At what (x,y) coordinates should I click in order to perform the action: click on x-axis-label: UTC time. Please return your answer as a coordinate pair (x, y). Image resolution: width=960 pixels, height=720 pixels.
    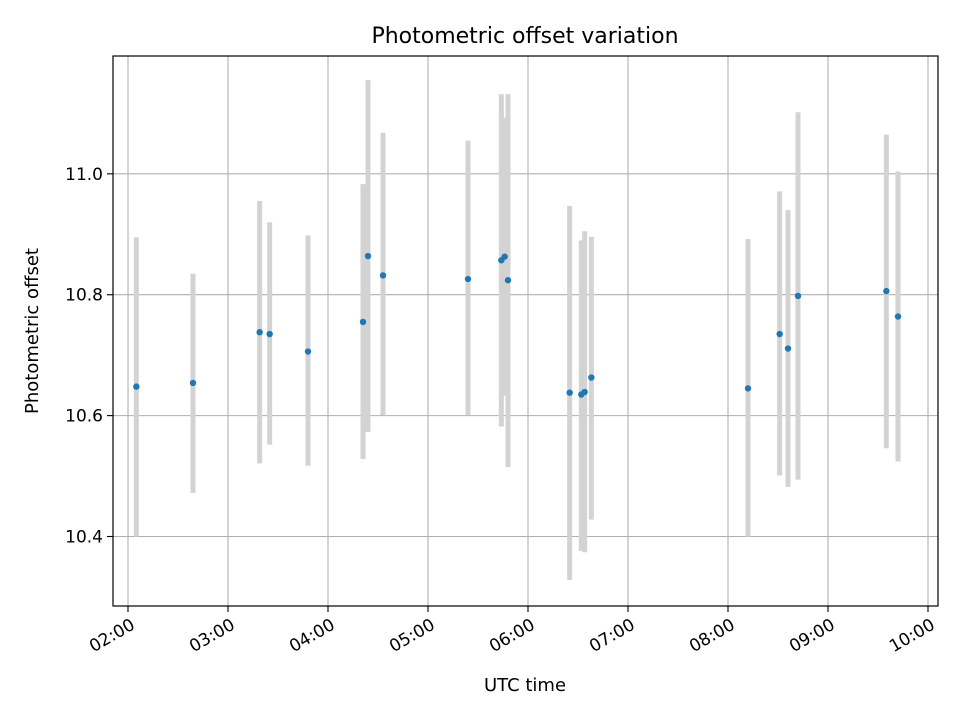
    Looking at the image, I should click on (525, 685).